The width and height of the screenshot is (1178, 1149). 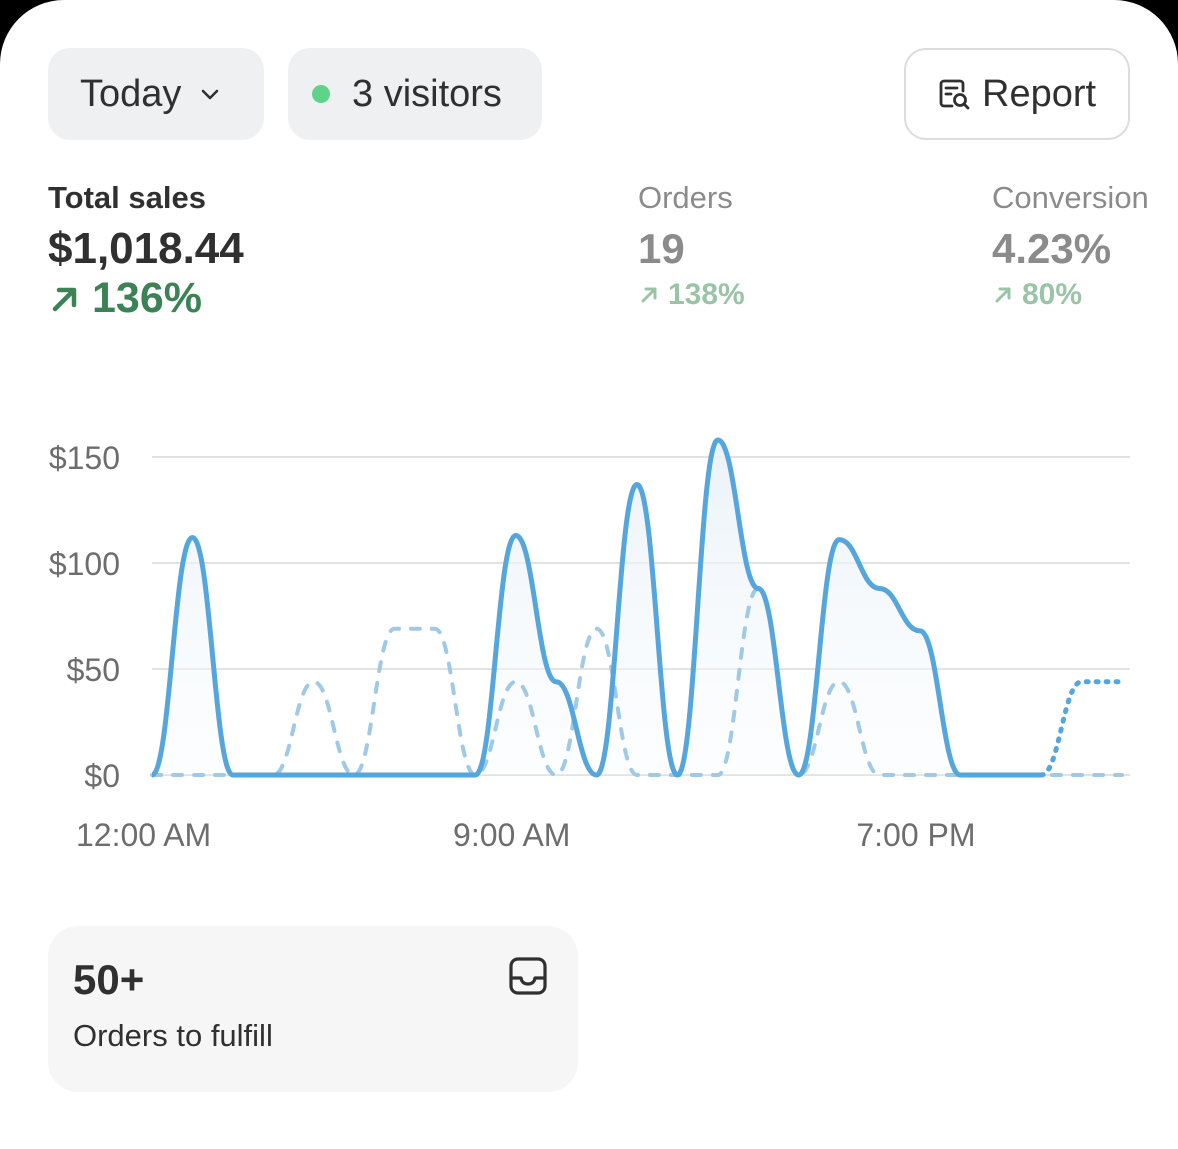 I want to click on x-tick-label: 9:00 AM, so click(x=511, y=835).